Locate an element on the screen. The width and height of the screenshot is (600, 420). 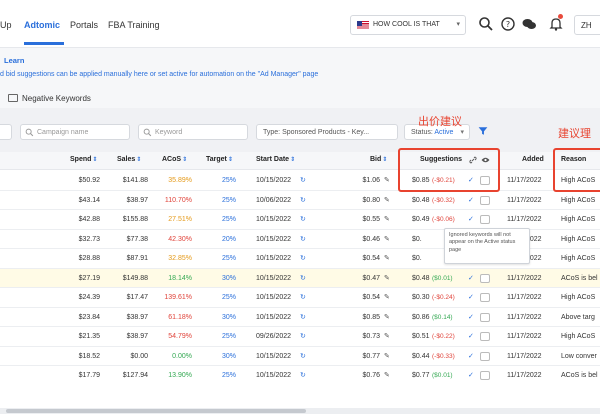
cell-start-date: 10/06/2022 is located at coordinates (274, 200).